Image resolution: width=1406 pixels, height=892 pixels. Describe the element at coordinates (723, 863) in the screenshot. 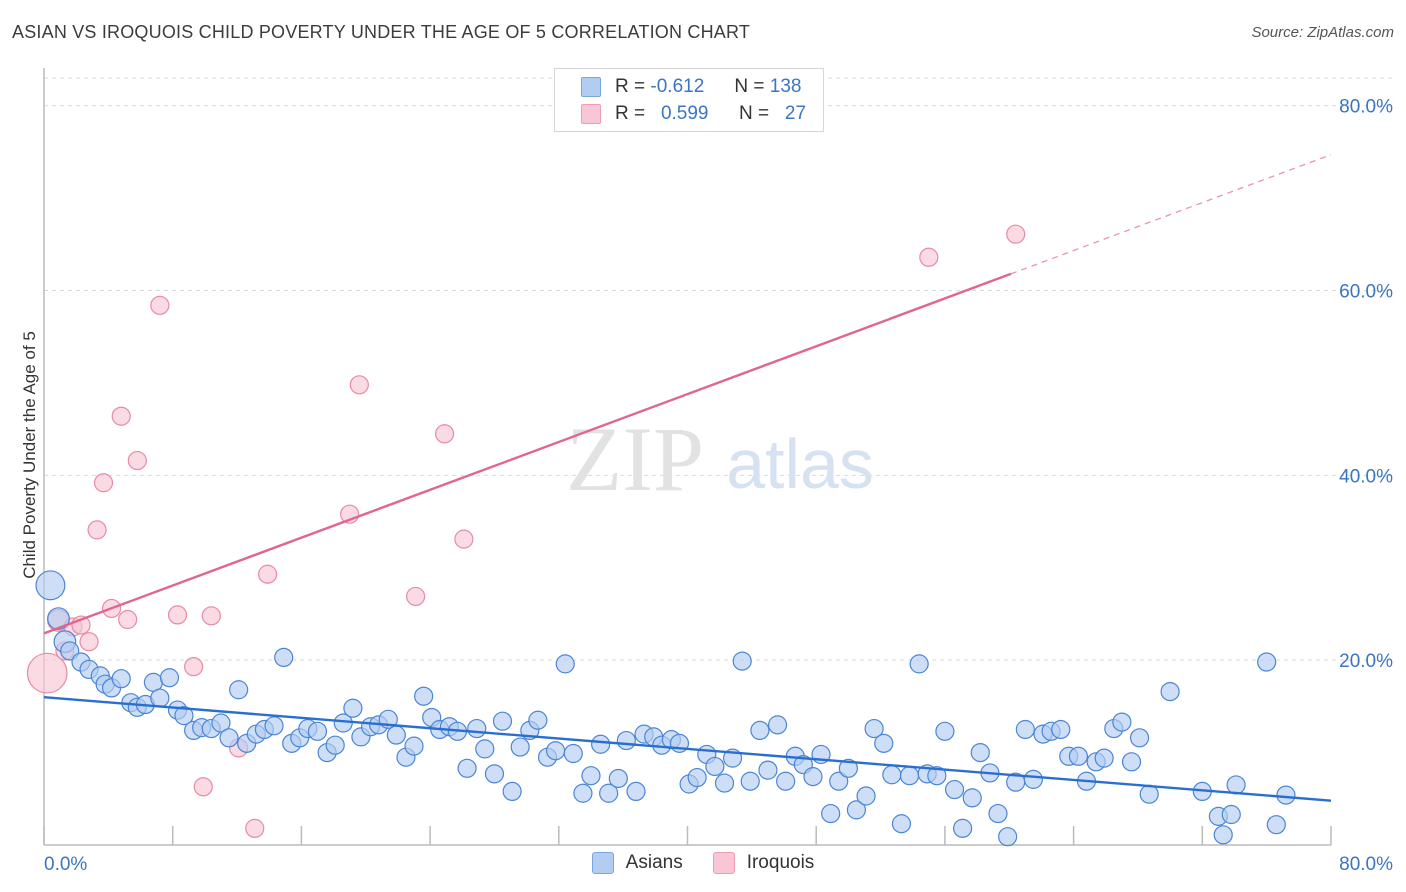

I see `iroquois-legend-swatch` at that location.